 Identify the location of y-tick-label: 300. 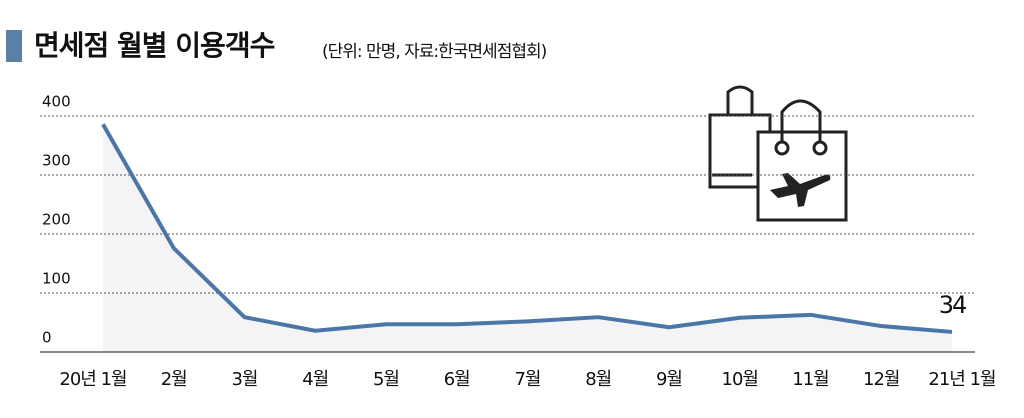
(56, 161).